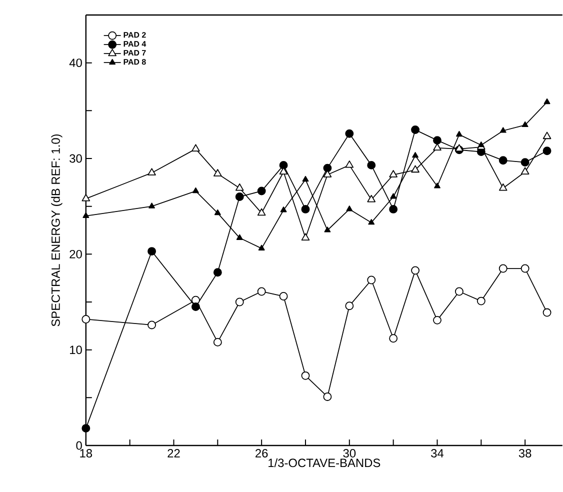 This screenshot has width=563, height=492. I want to click on x-tick-label: 34, so click(437, 453).